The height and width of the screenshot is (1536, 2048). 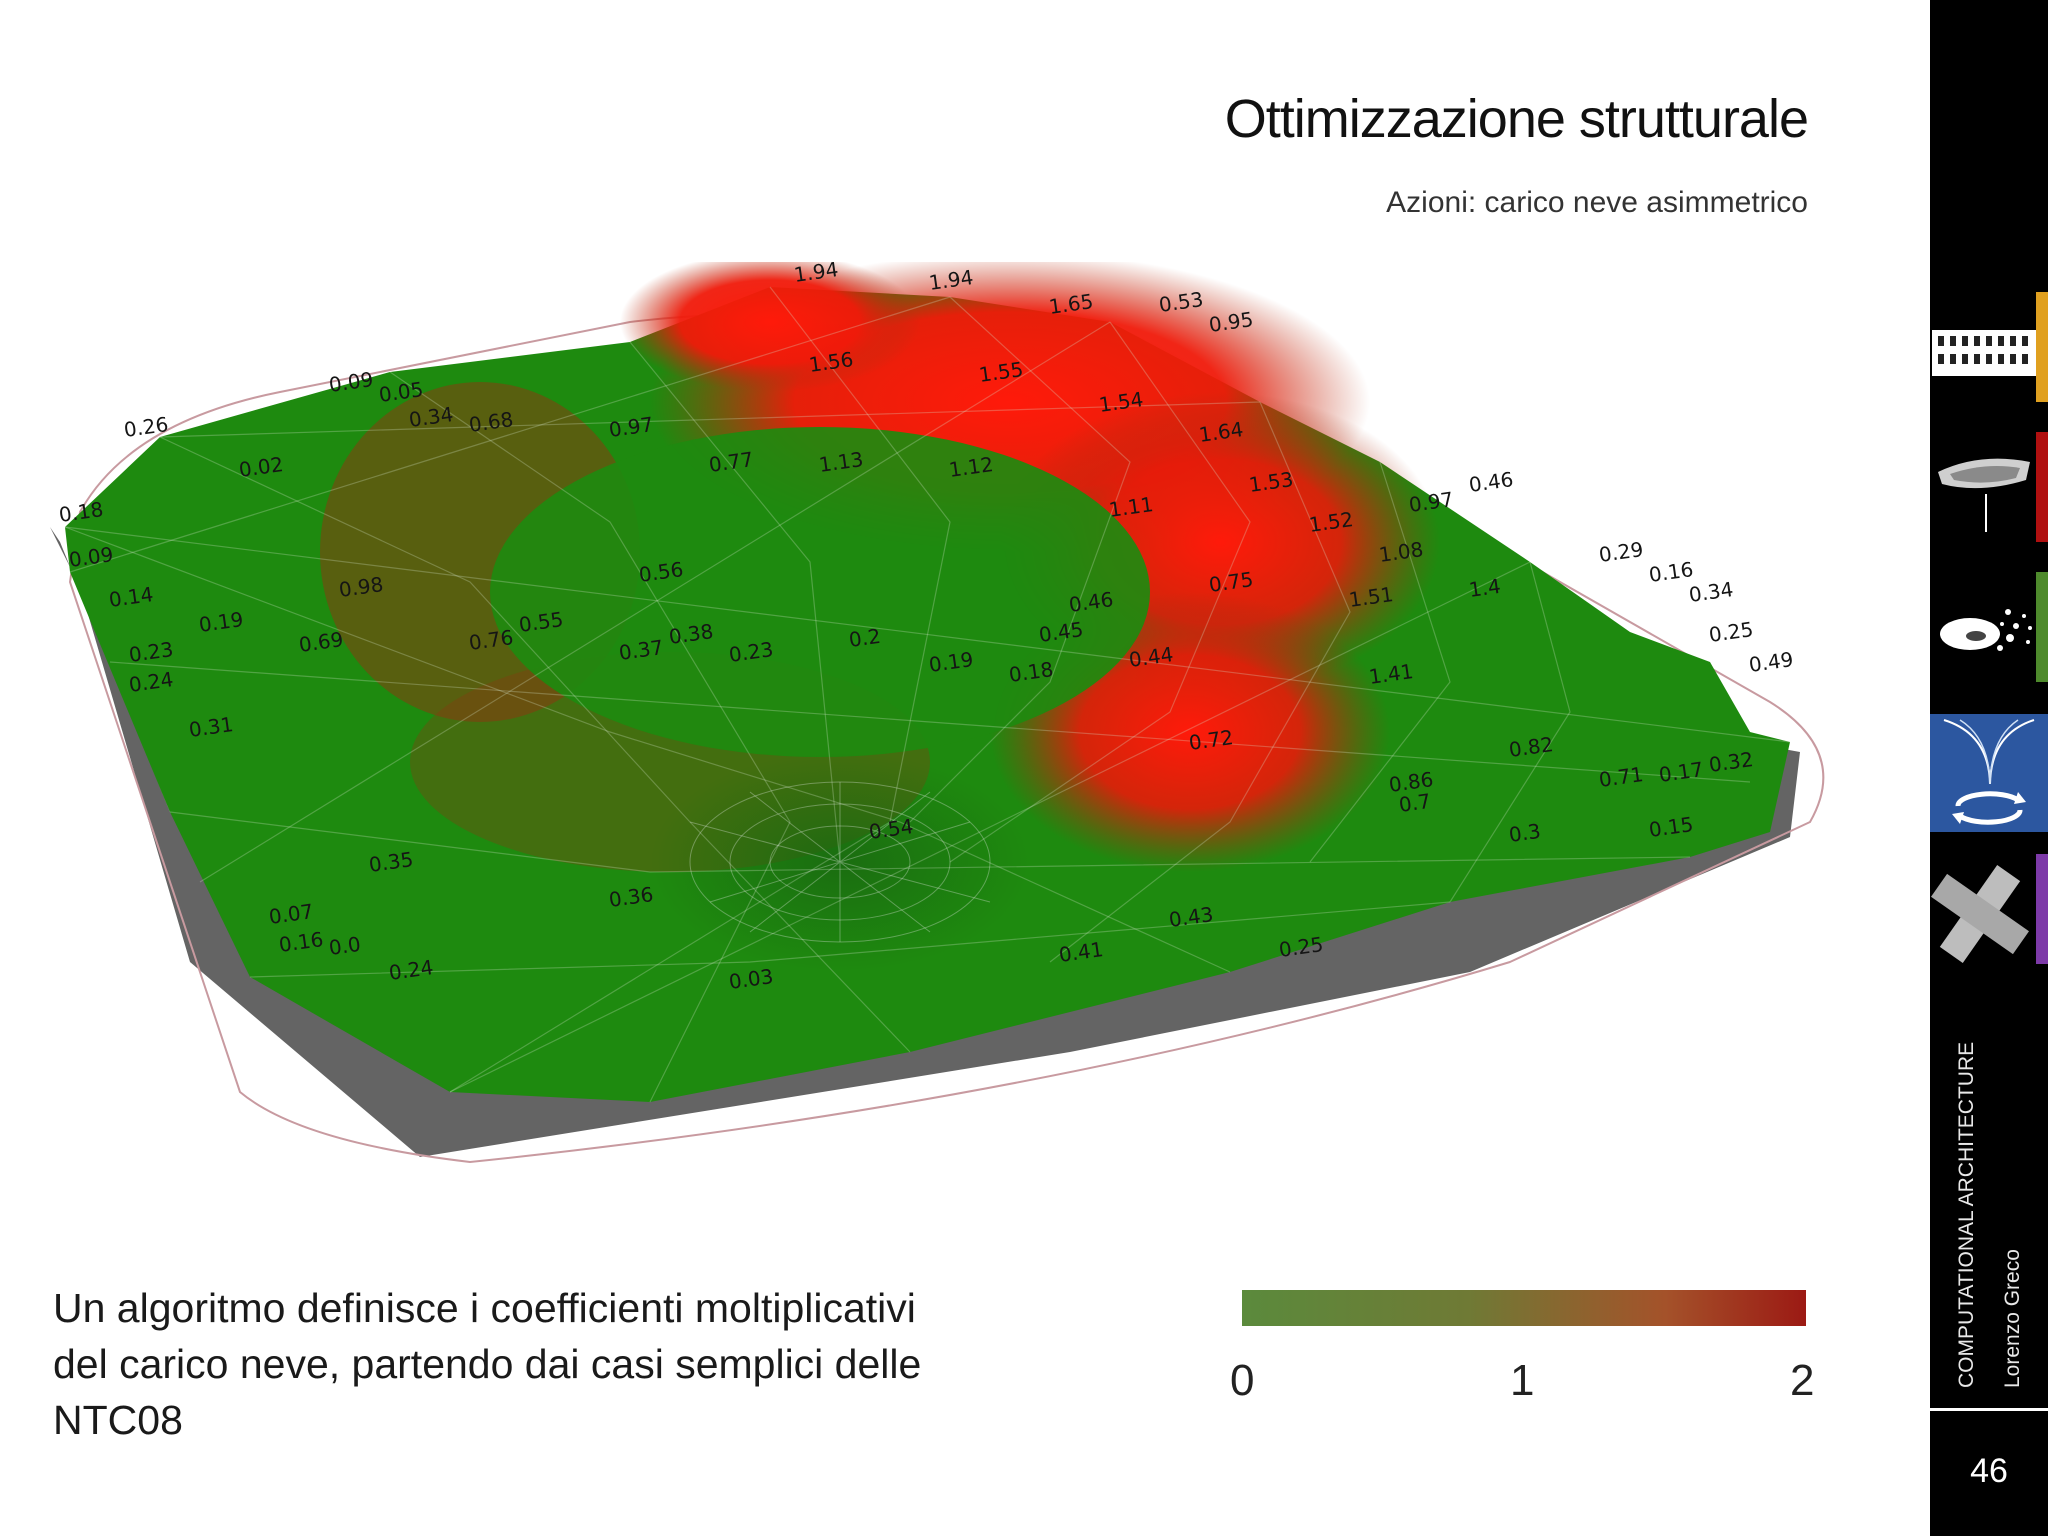 I want to click on sidebar-divider, so click(x=1989, y=1409).